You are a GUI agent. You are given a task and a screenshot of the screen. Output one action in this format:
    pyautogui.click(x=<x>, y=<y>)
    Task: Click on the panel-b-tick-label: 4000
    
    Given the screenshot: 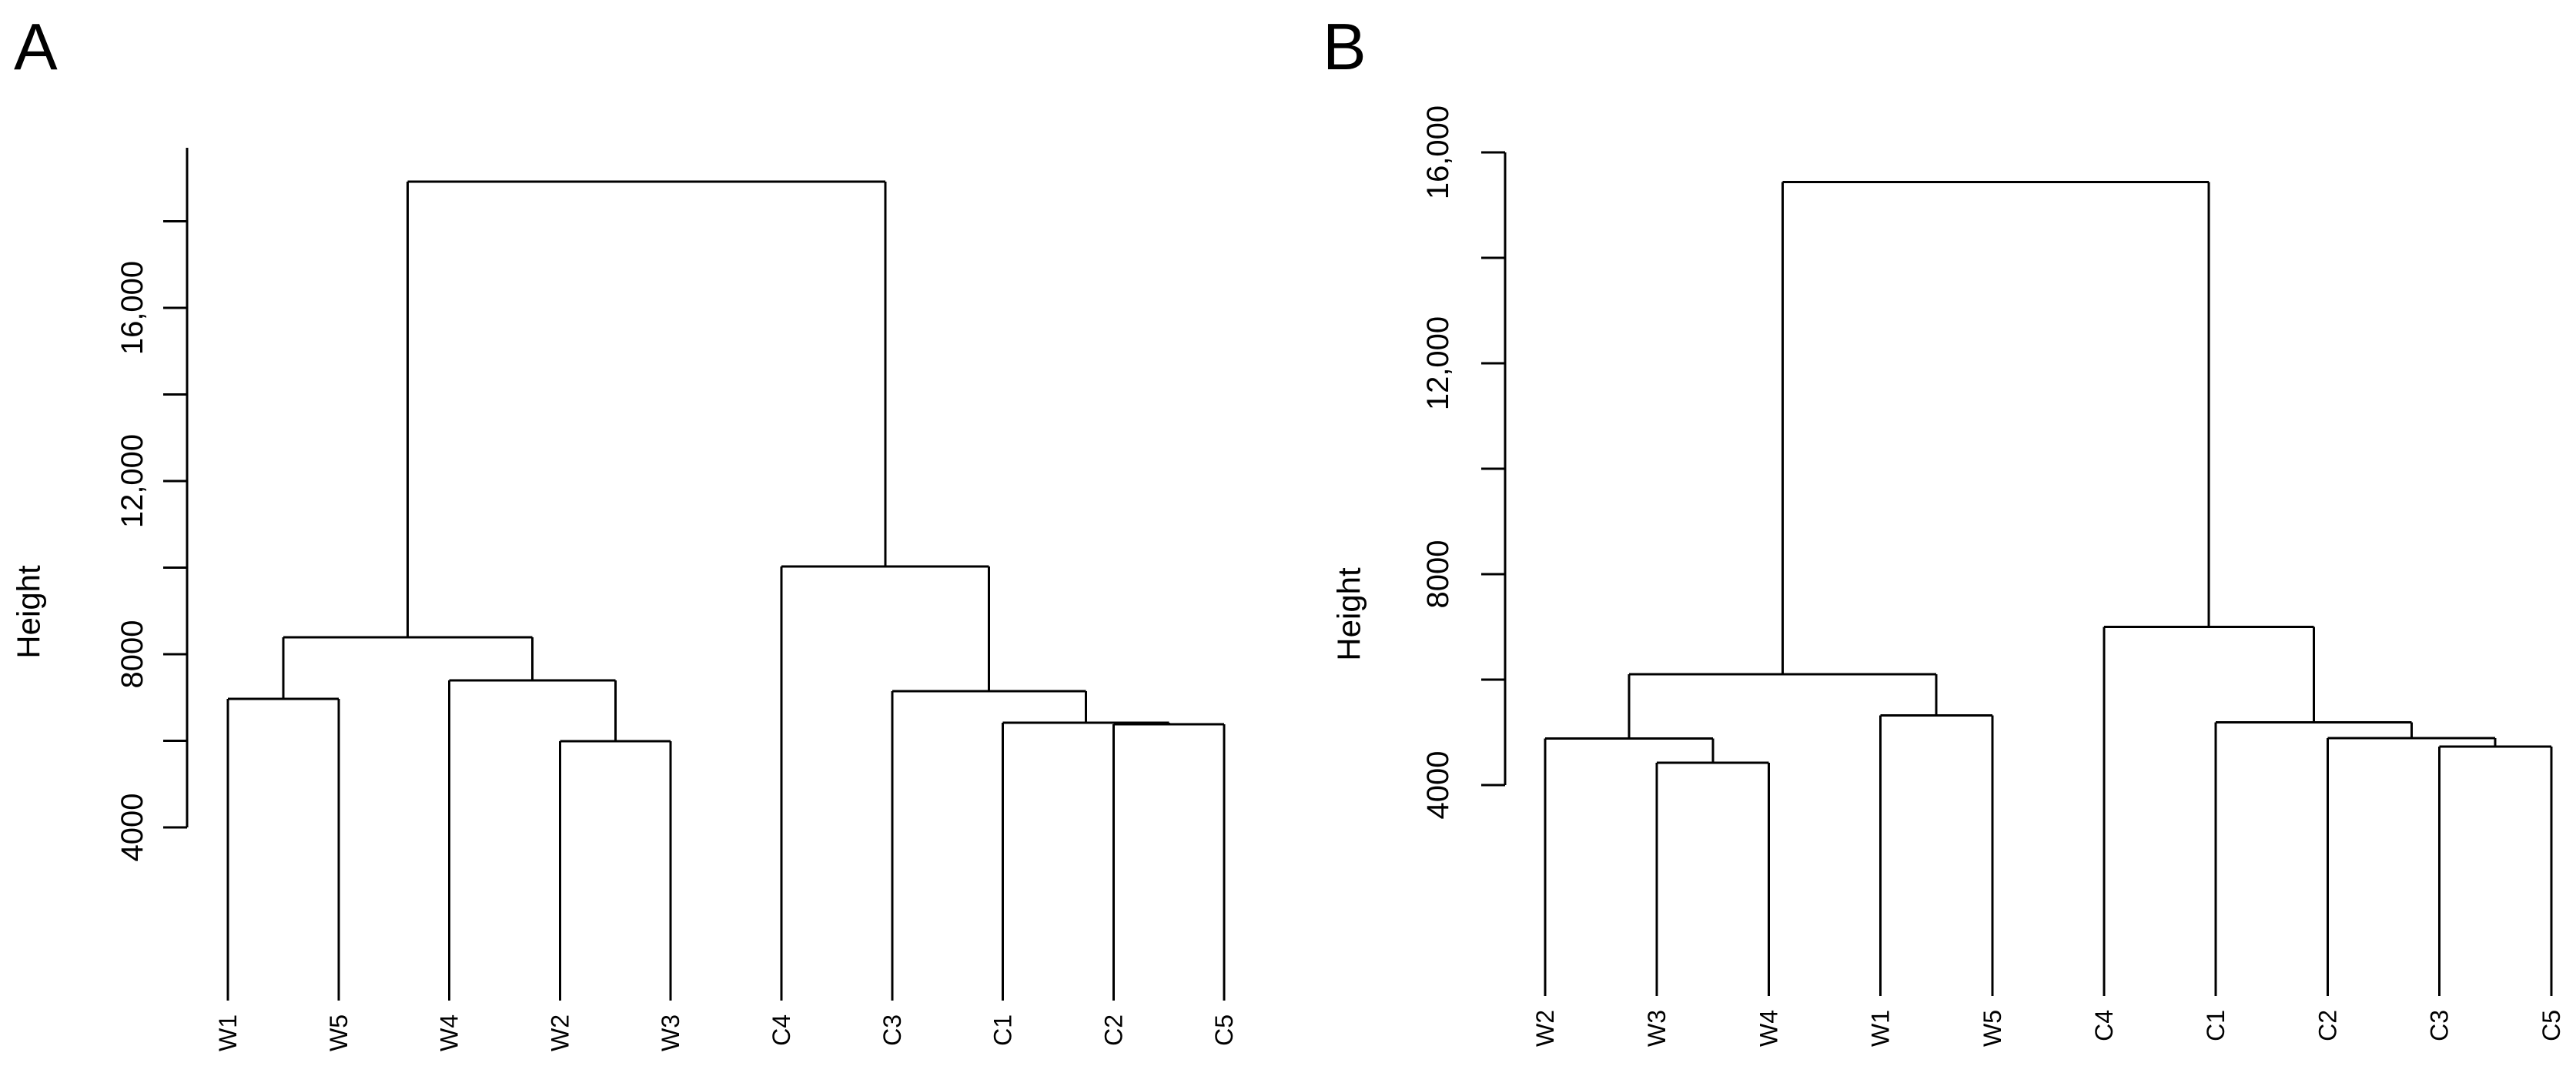 What is the action you would take?
    pyautogui.click(x=1438, y=786)
    